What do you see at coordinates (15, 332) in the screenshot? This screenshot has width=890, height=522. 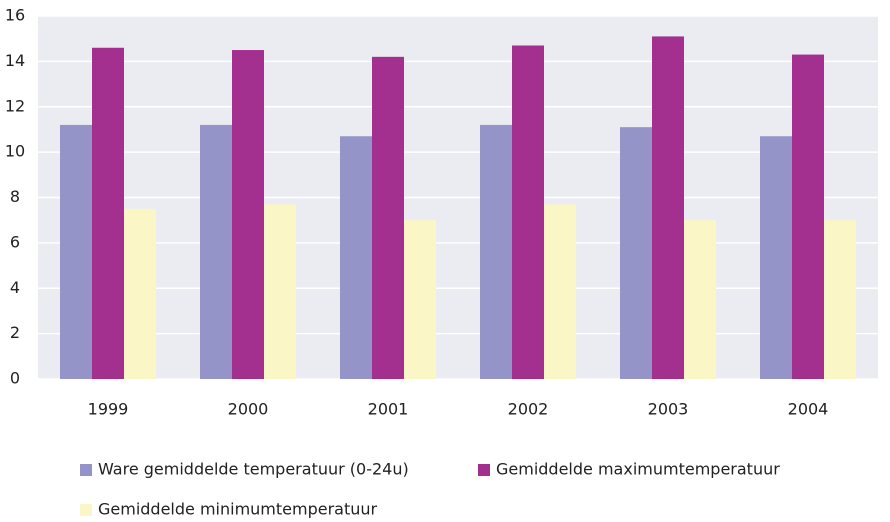 I see `y-tick-label: 2` at bounding box center [15, 332].